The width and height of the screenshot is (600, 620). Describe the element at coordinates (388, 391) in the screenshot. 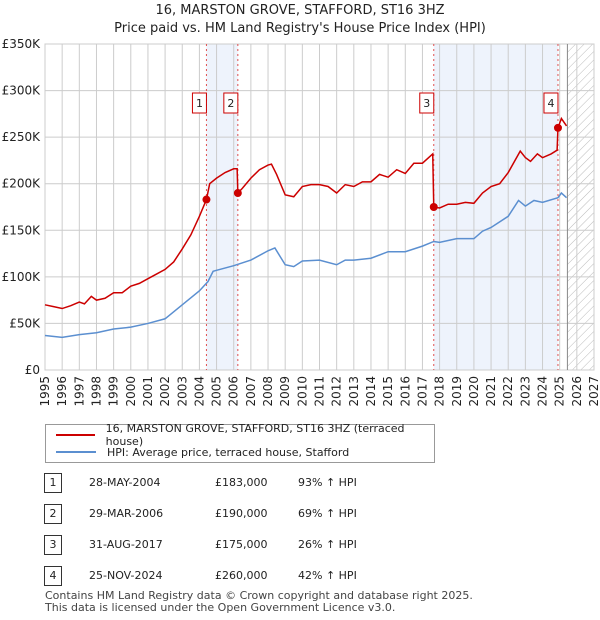

I see `x-tick-label: 2015` at that location.